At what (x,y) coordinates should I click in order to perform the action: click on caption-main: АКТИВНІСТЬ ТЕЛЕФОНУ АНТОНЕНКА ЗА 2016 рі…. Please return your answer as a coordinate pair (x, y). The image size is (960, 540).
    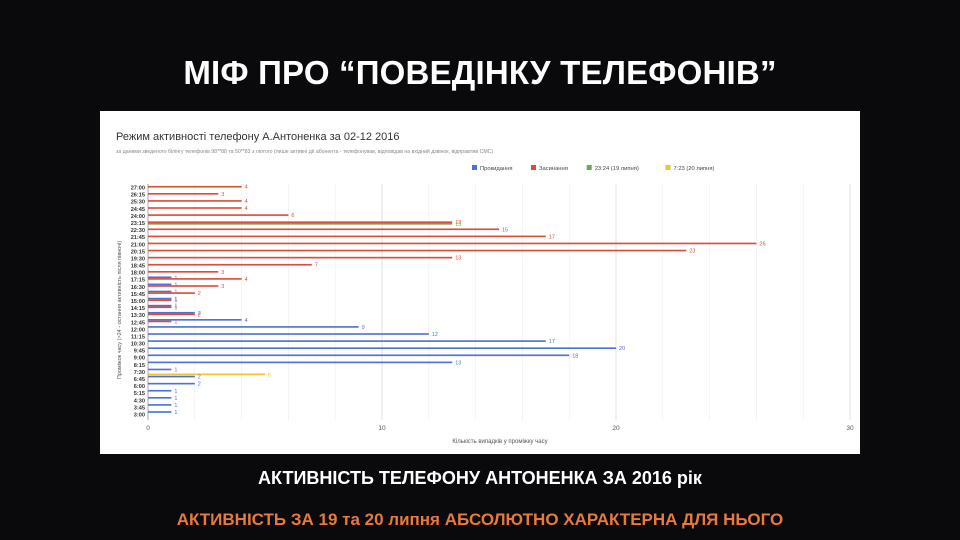
    Looking at the image, I should click on (480, 478).